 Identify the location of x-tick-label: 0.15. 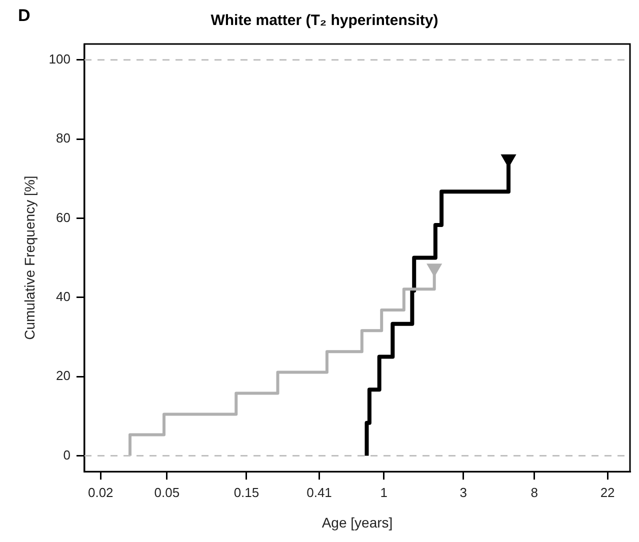
(247, 492).